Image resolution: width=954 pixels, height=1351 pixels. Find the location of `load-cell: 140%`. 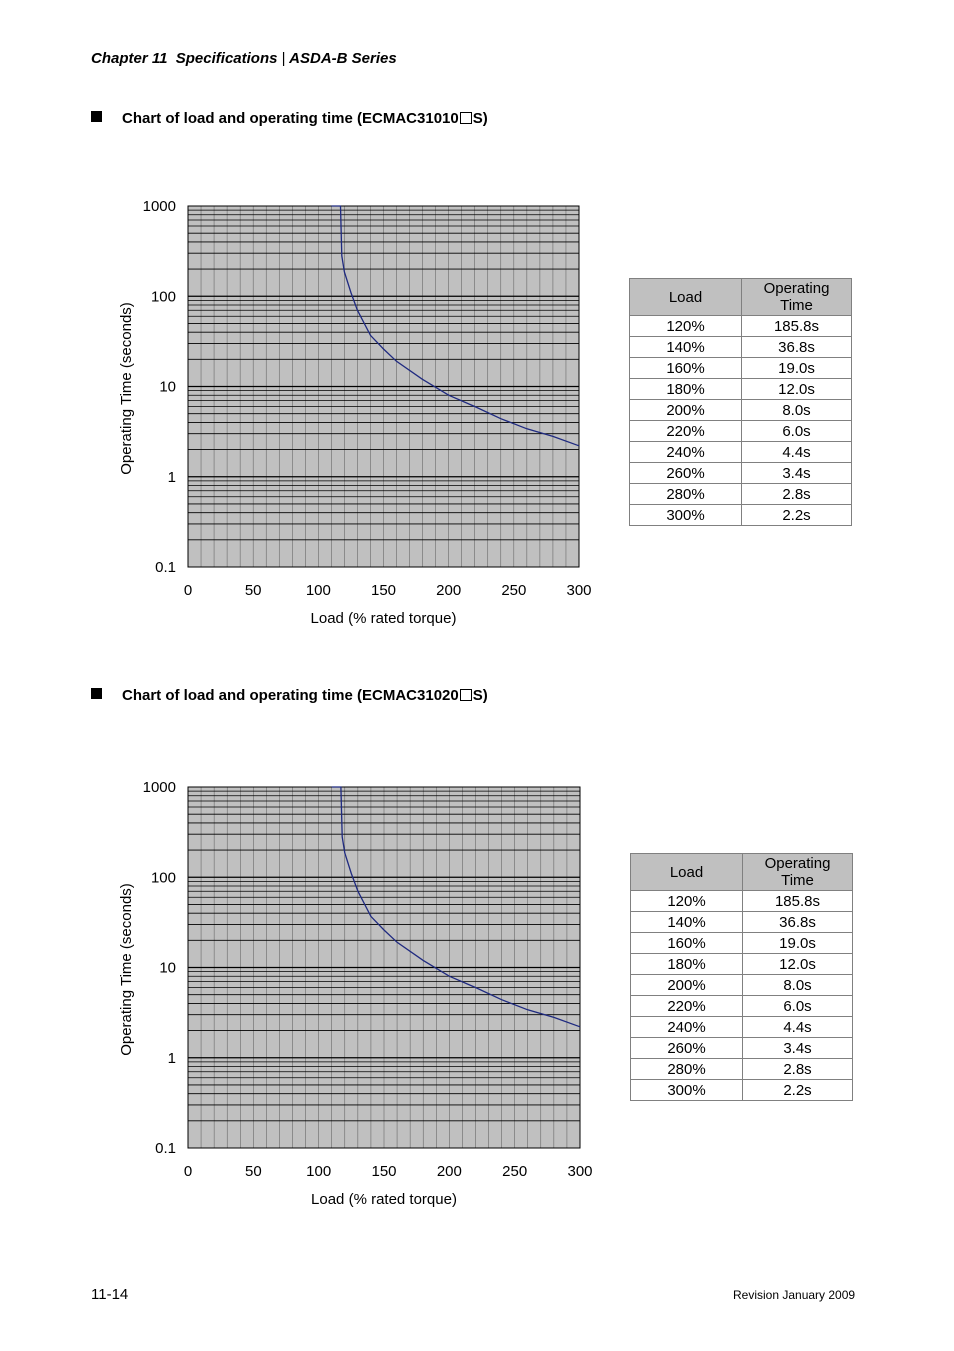

load-cell: 140% is located at coordinates (685, 347).